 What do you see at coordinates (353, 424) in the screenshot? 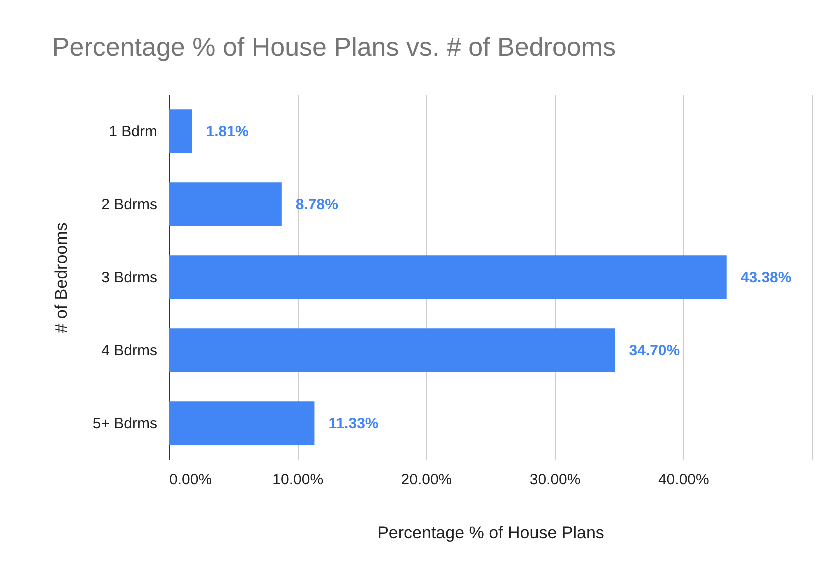
I see `data-label: 11.33%` at bounding box center [353, 424].